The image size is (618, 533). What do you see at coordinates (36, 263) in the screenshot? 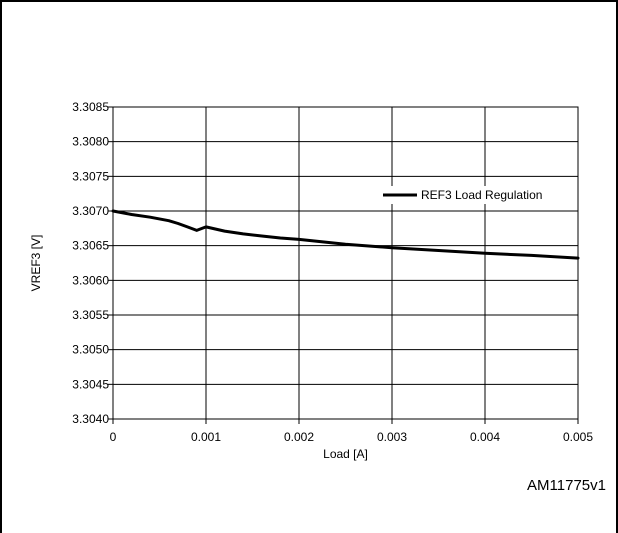
I see `y-axis-title: VREF3 [V]` at bounding box center [36, 263].